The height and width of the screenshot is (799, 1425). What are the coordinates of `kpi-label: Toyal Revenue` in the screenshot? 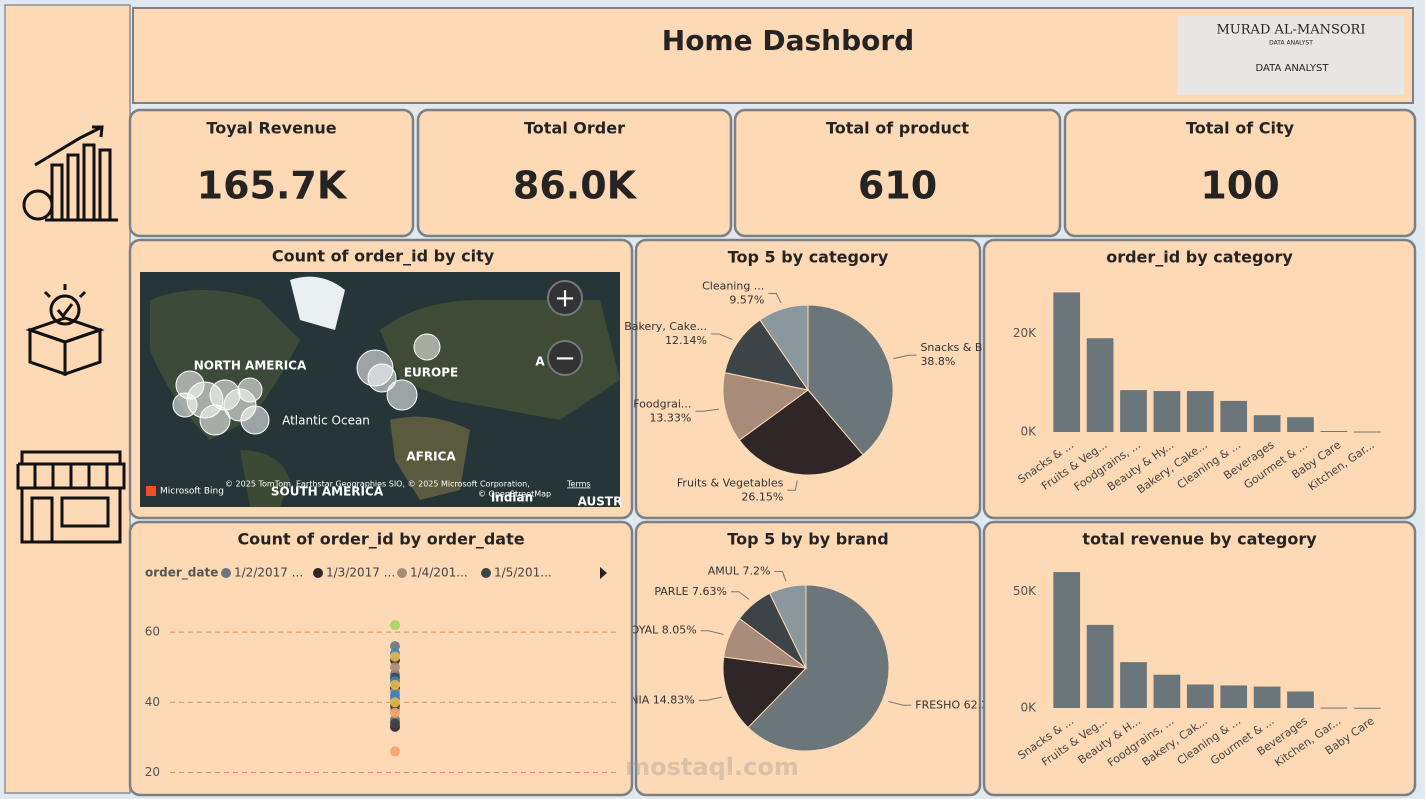 It's located at (271, 128).